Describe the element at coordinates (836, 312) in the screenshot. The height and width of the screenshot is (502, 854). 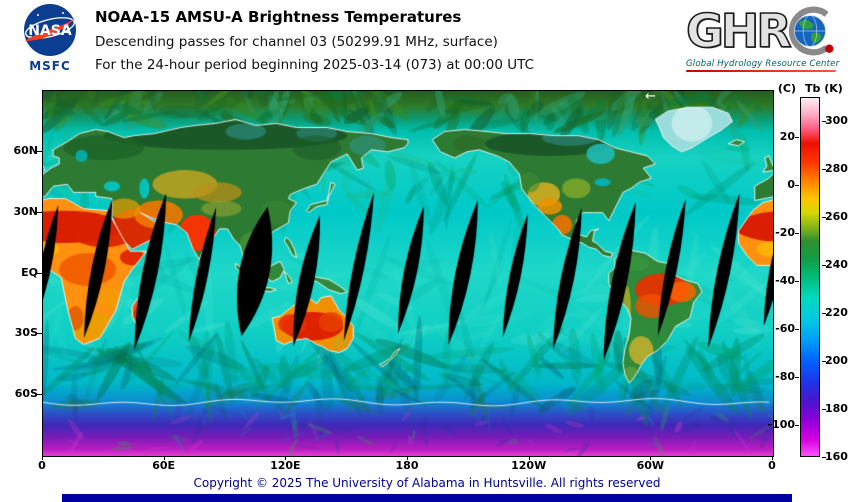
I see `colorbar-kelvin-label: 220` at that location.